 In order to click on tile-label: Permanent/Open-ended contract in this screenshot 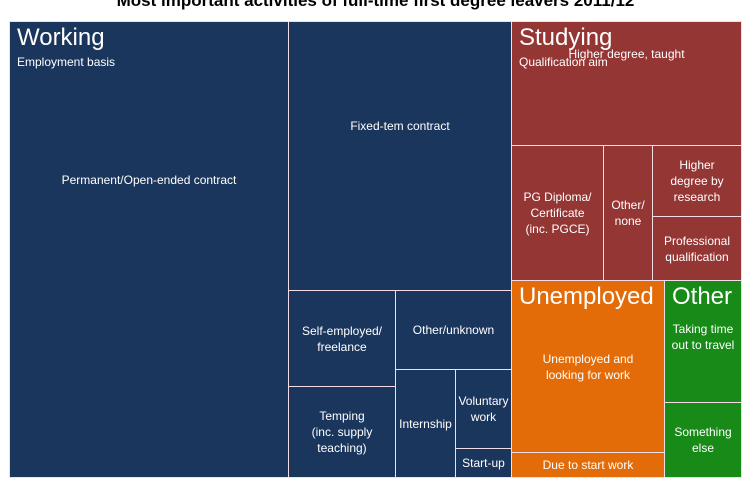, I will do `click(149, 179)`.